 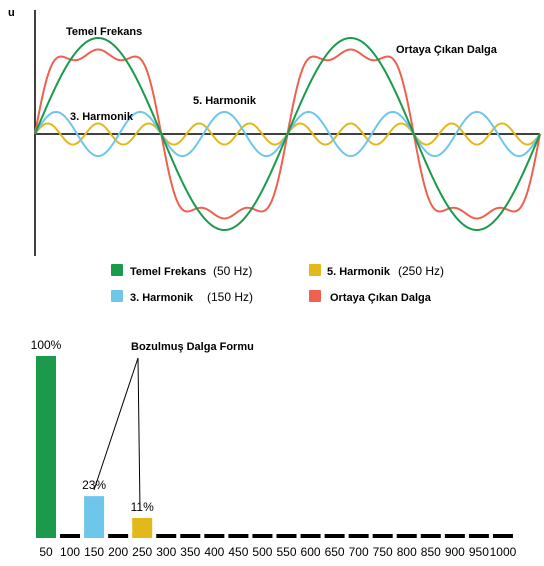 I want to click on legend-swatch-h3, so click(x=117, y=296).